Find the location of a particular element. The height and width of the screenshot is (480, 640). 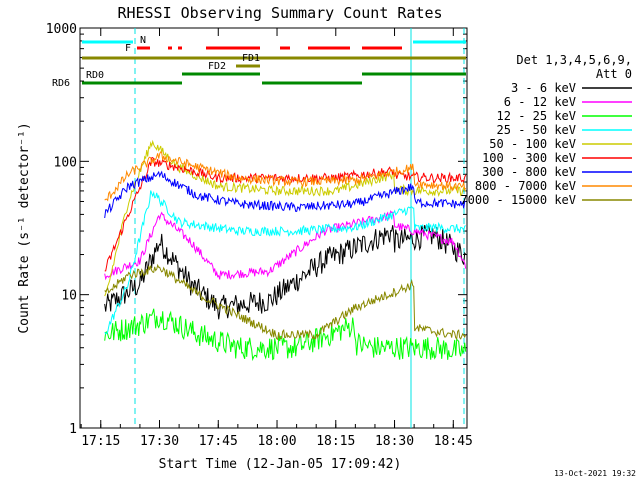

x-tick-label: 17:30 is located at coordinates (159, 441).